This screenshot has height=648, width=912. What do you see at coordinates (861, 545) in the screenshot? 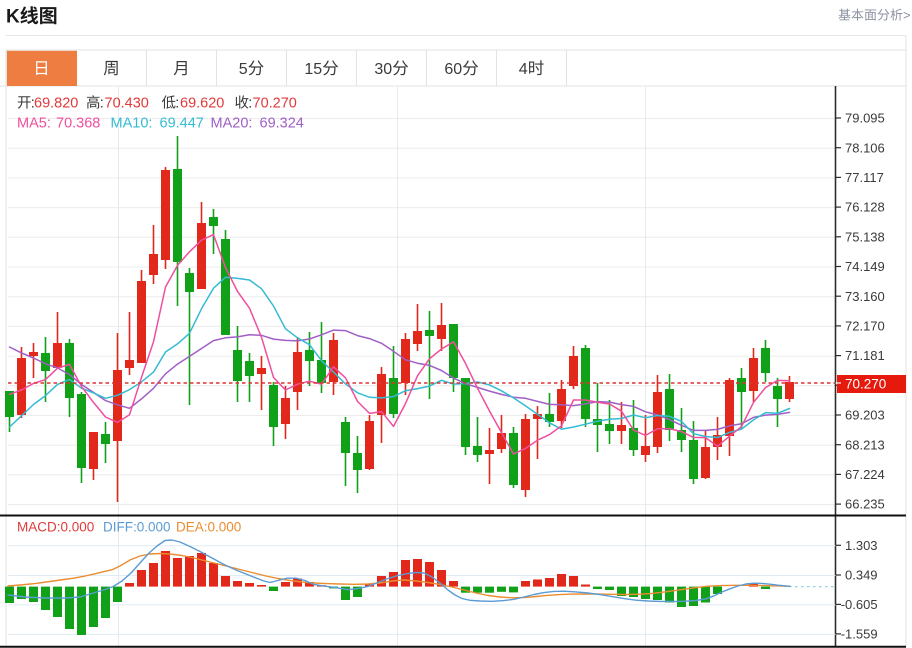
I see `svg-text: 1.303` at bounding box center [861, 545].